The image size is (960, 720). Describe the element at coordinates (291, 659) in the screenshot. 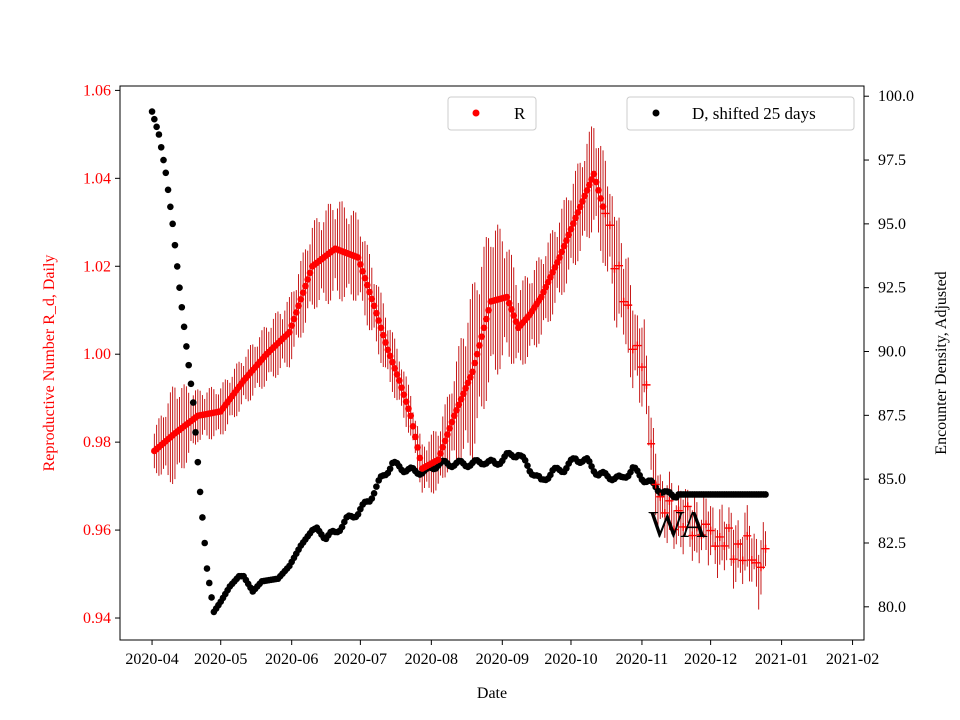

I see `x-tick-label: 2020-06` at that location.